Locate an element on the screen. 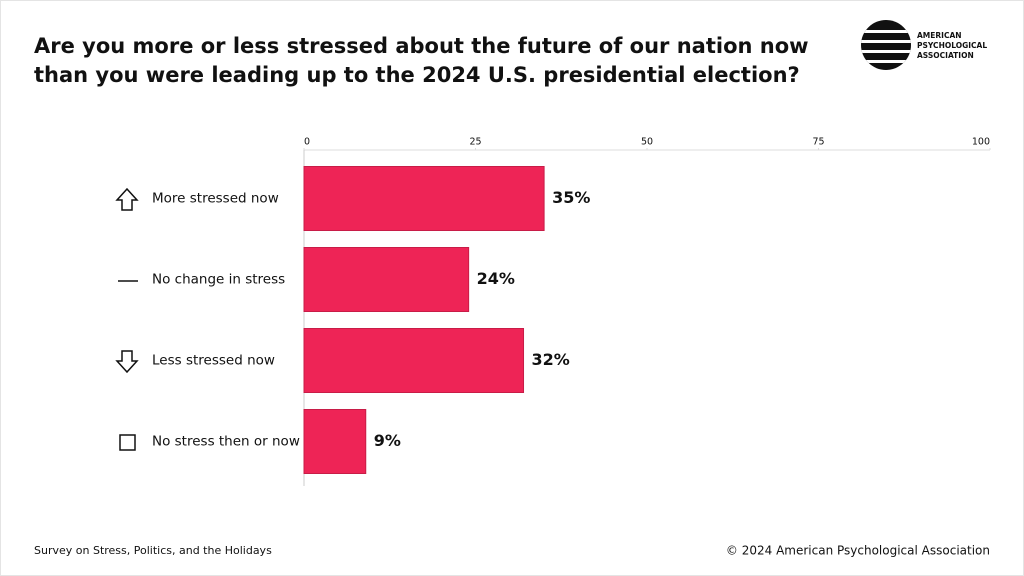 The image size is (1024, 576). category-label: More stressed now is located at coordinates (215, 199).